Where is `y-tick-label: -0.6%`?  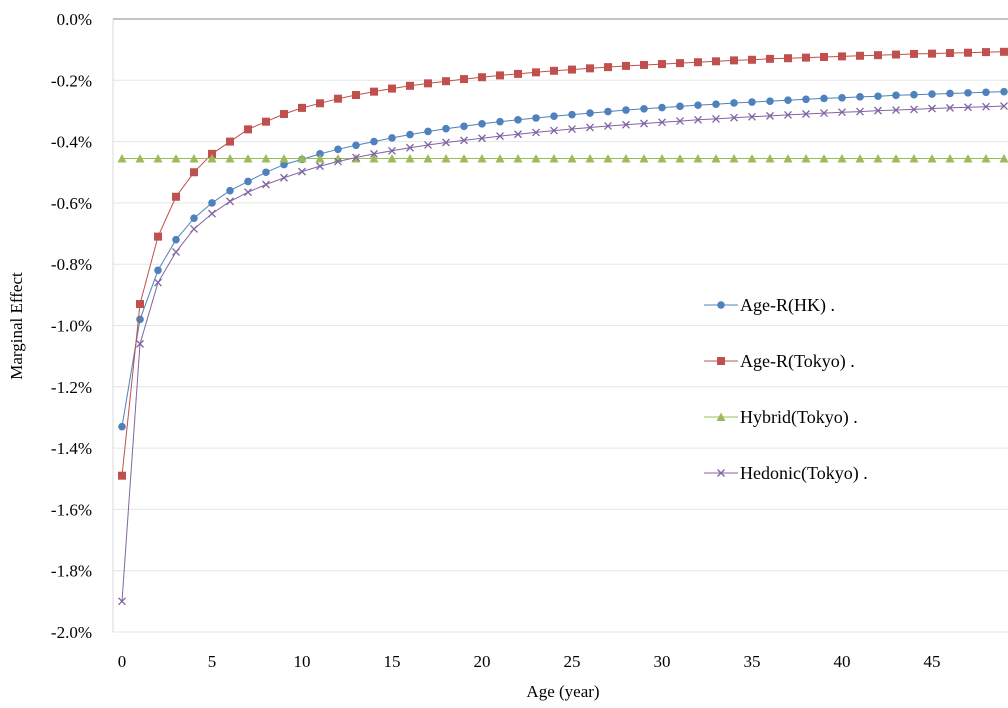 y-tick-label: -0.6% is located at coordinates (71, 203).